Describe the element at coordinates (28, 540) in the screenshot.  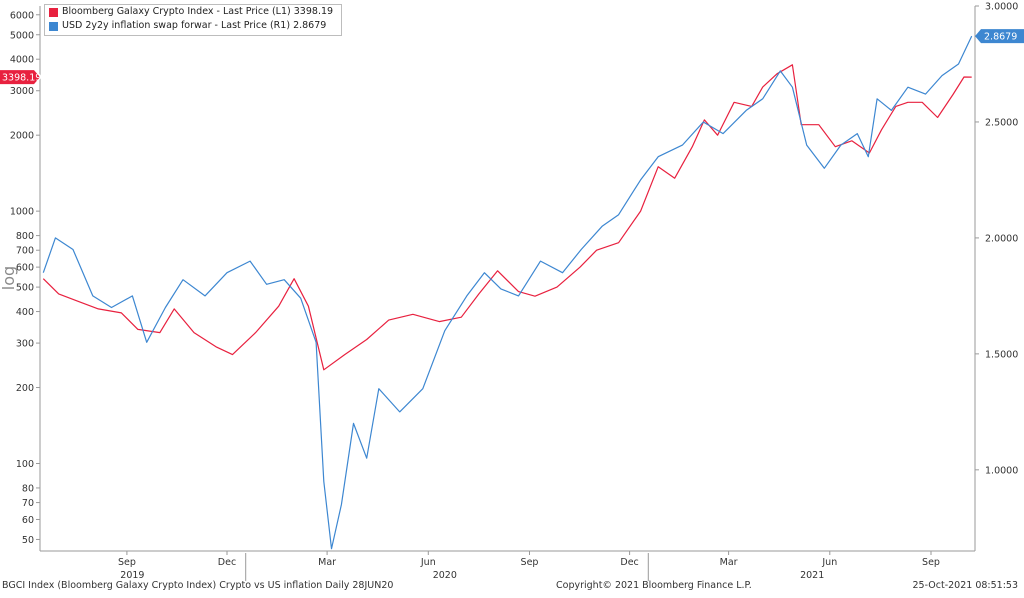
I see `left-tick-label: 50` at that location.